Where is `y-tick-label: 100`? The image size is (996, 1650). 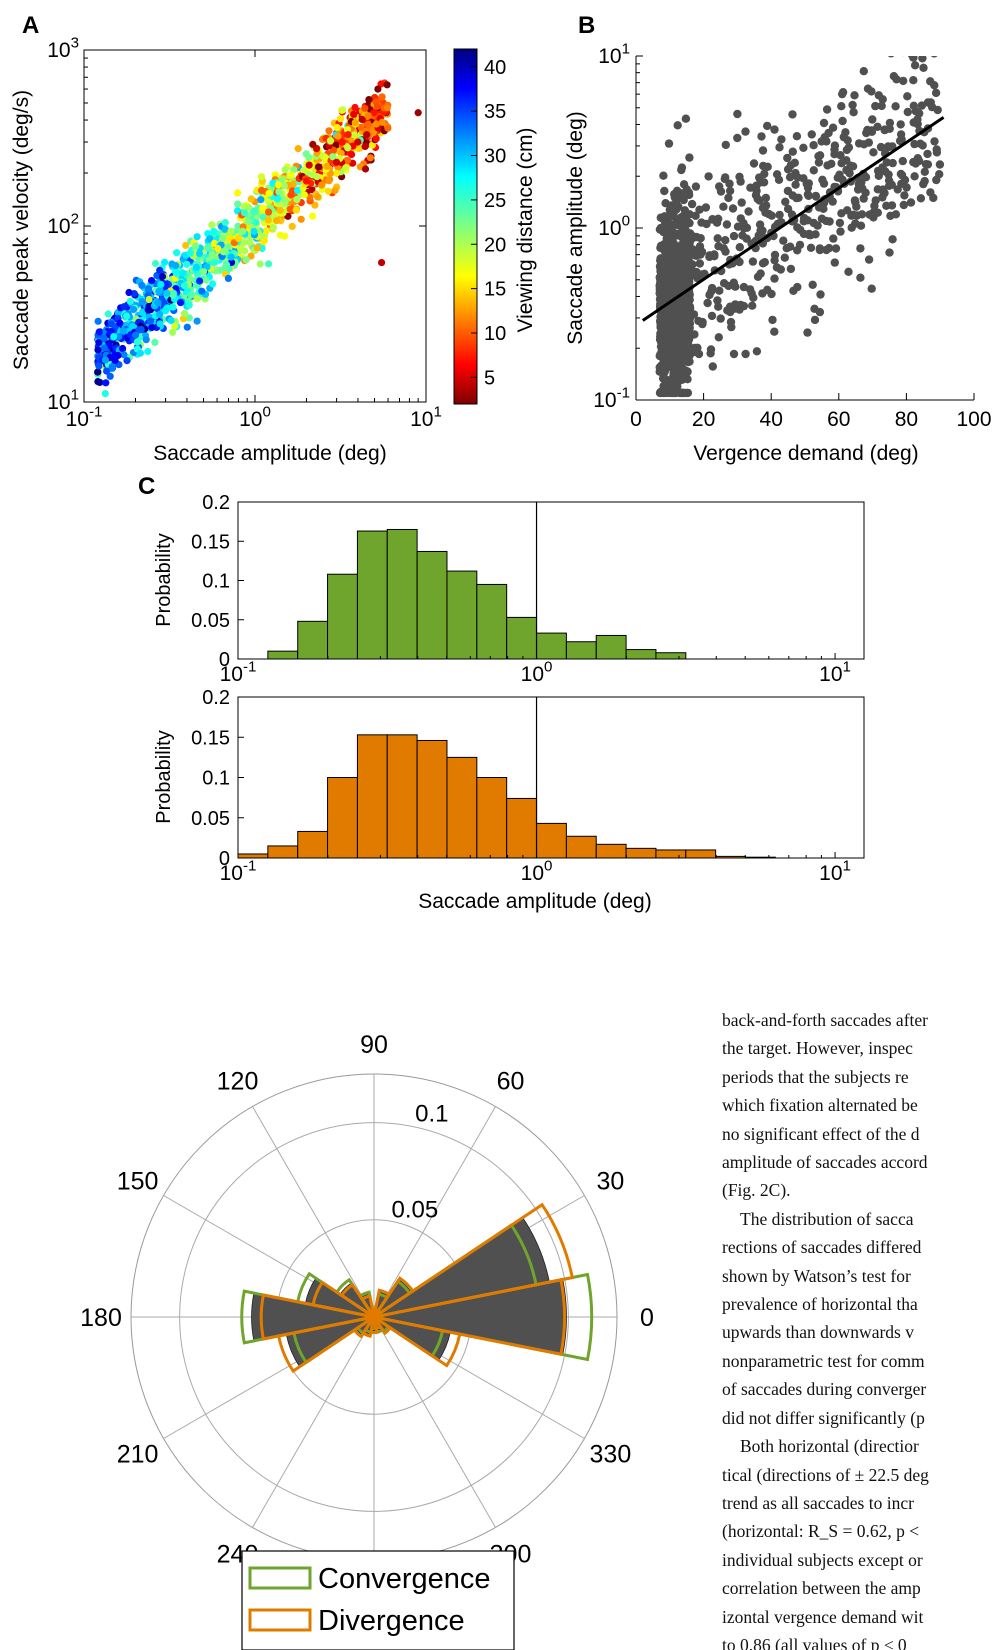
y-tick-label: 100 is located at coordinates (614, 226).